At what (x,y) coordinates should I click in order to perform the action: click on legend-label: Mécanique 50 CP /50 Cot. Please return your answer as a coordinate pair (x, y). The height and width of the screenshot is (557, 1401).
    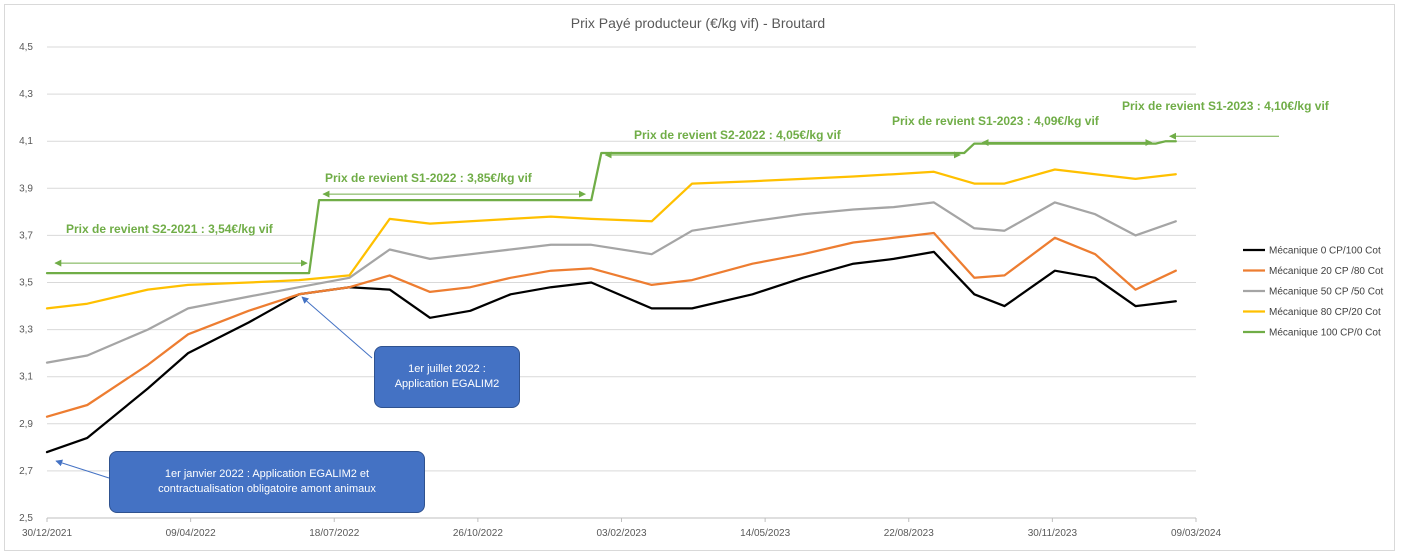
    Looking at the image, I should click on (1326, 292).